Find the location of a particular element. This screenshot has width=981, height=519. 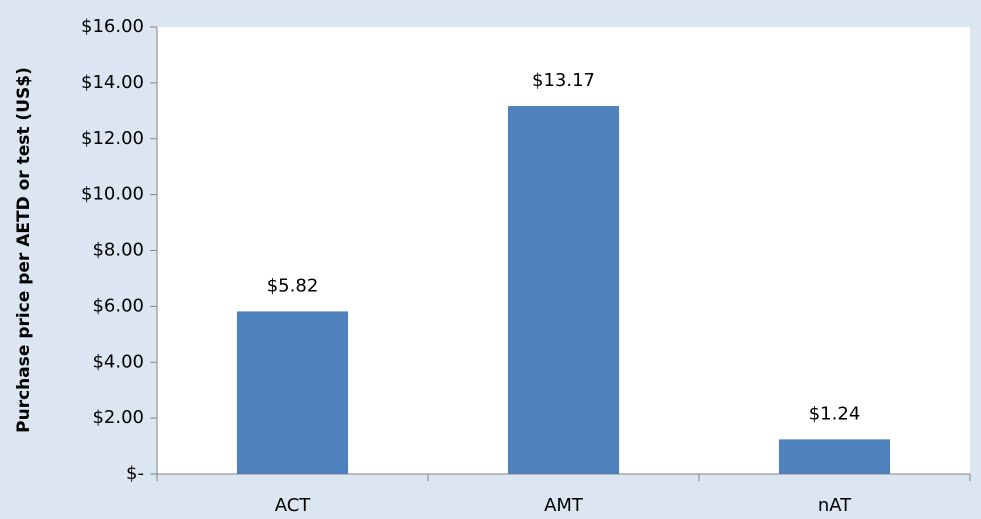

x-tick-label: ACT is located at coordinates (293, 505).